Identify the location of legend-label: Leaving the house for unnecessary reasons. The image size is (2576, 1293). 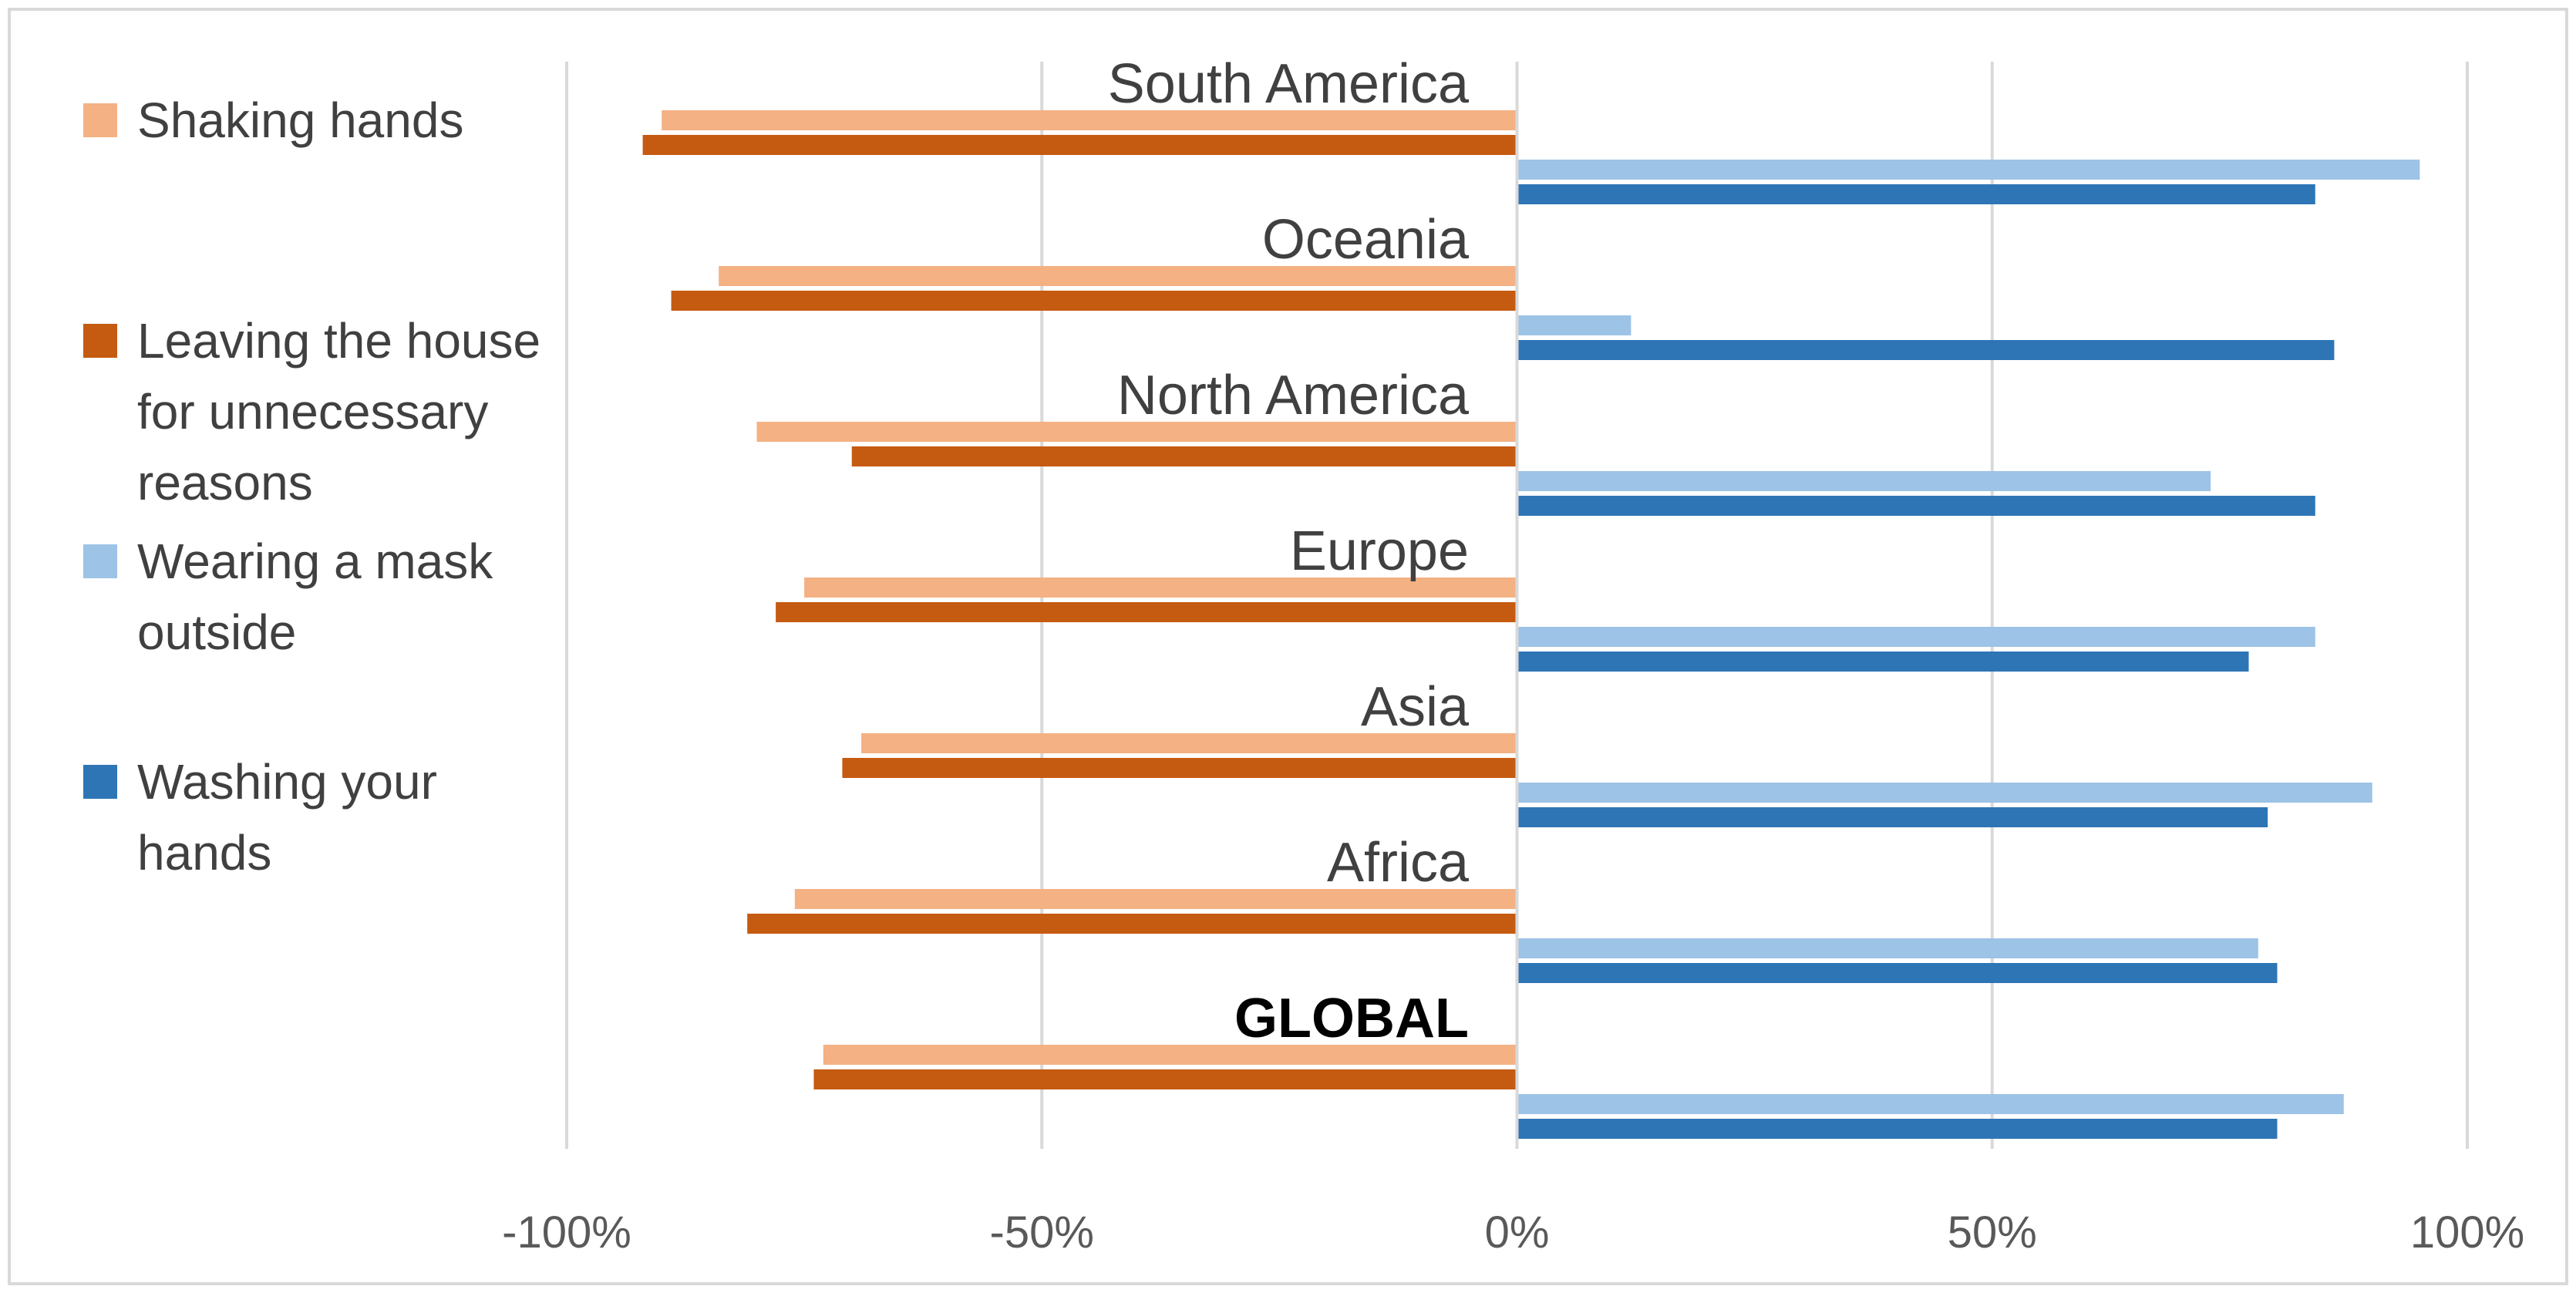
(357, 411).